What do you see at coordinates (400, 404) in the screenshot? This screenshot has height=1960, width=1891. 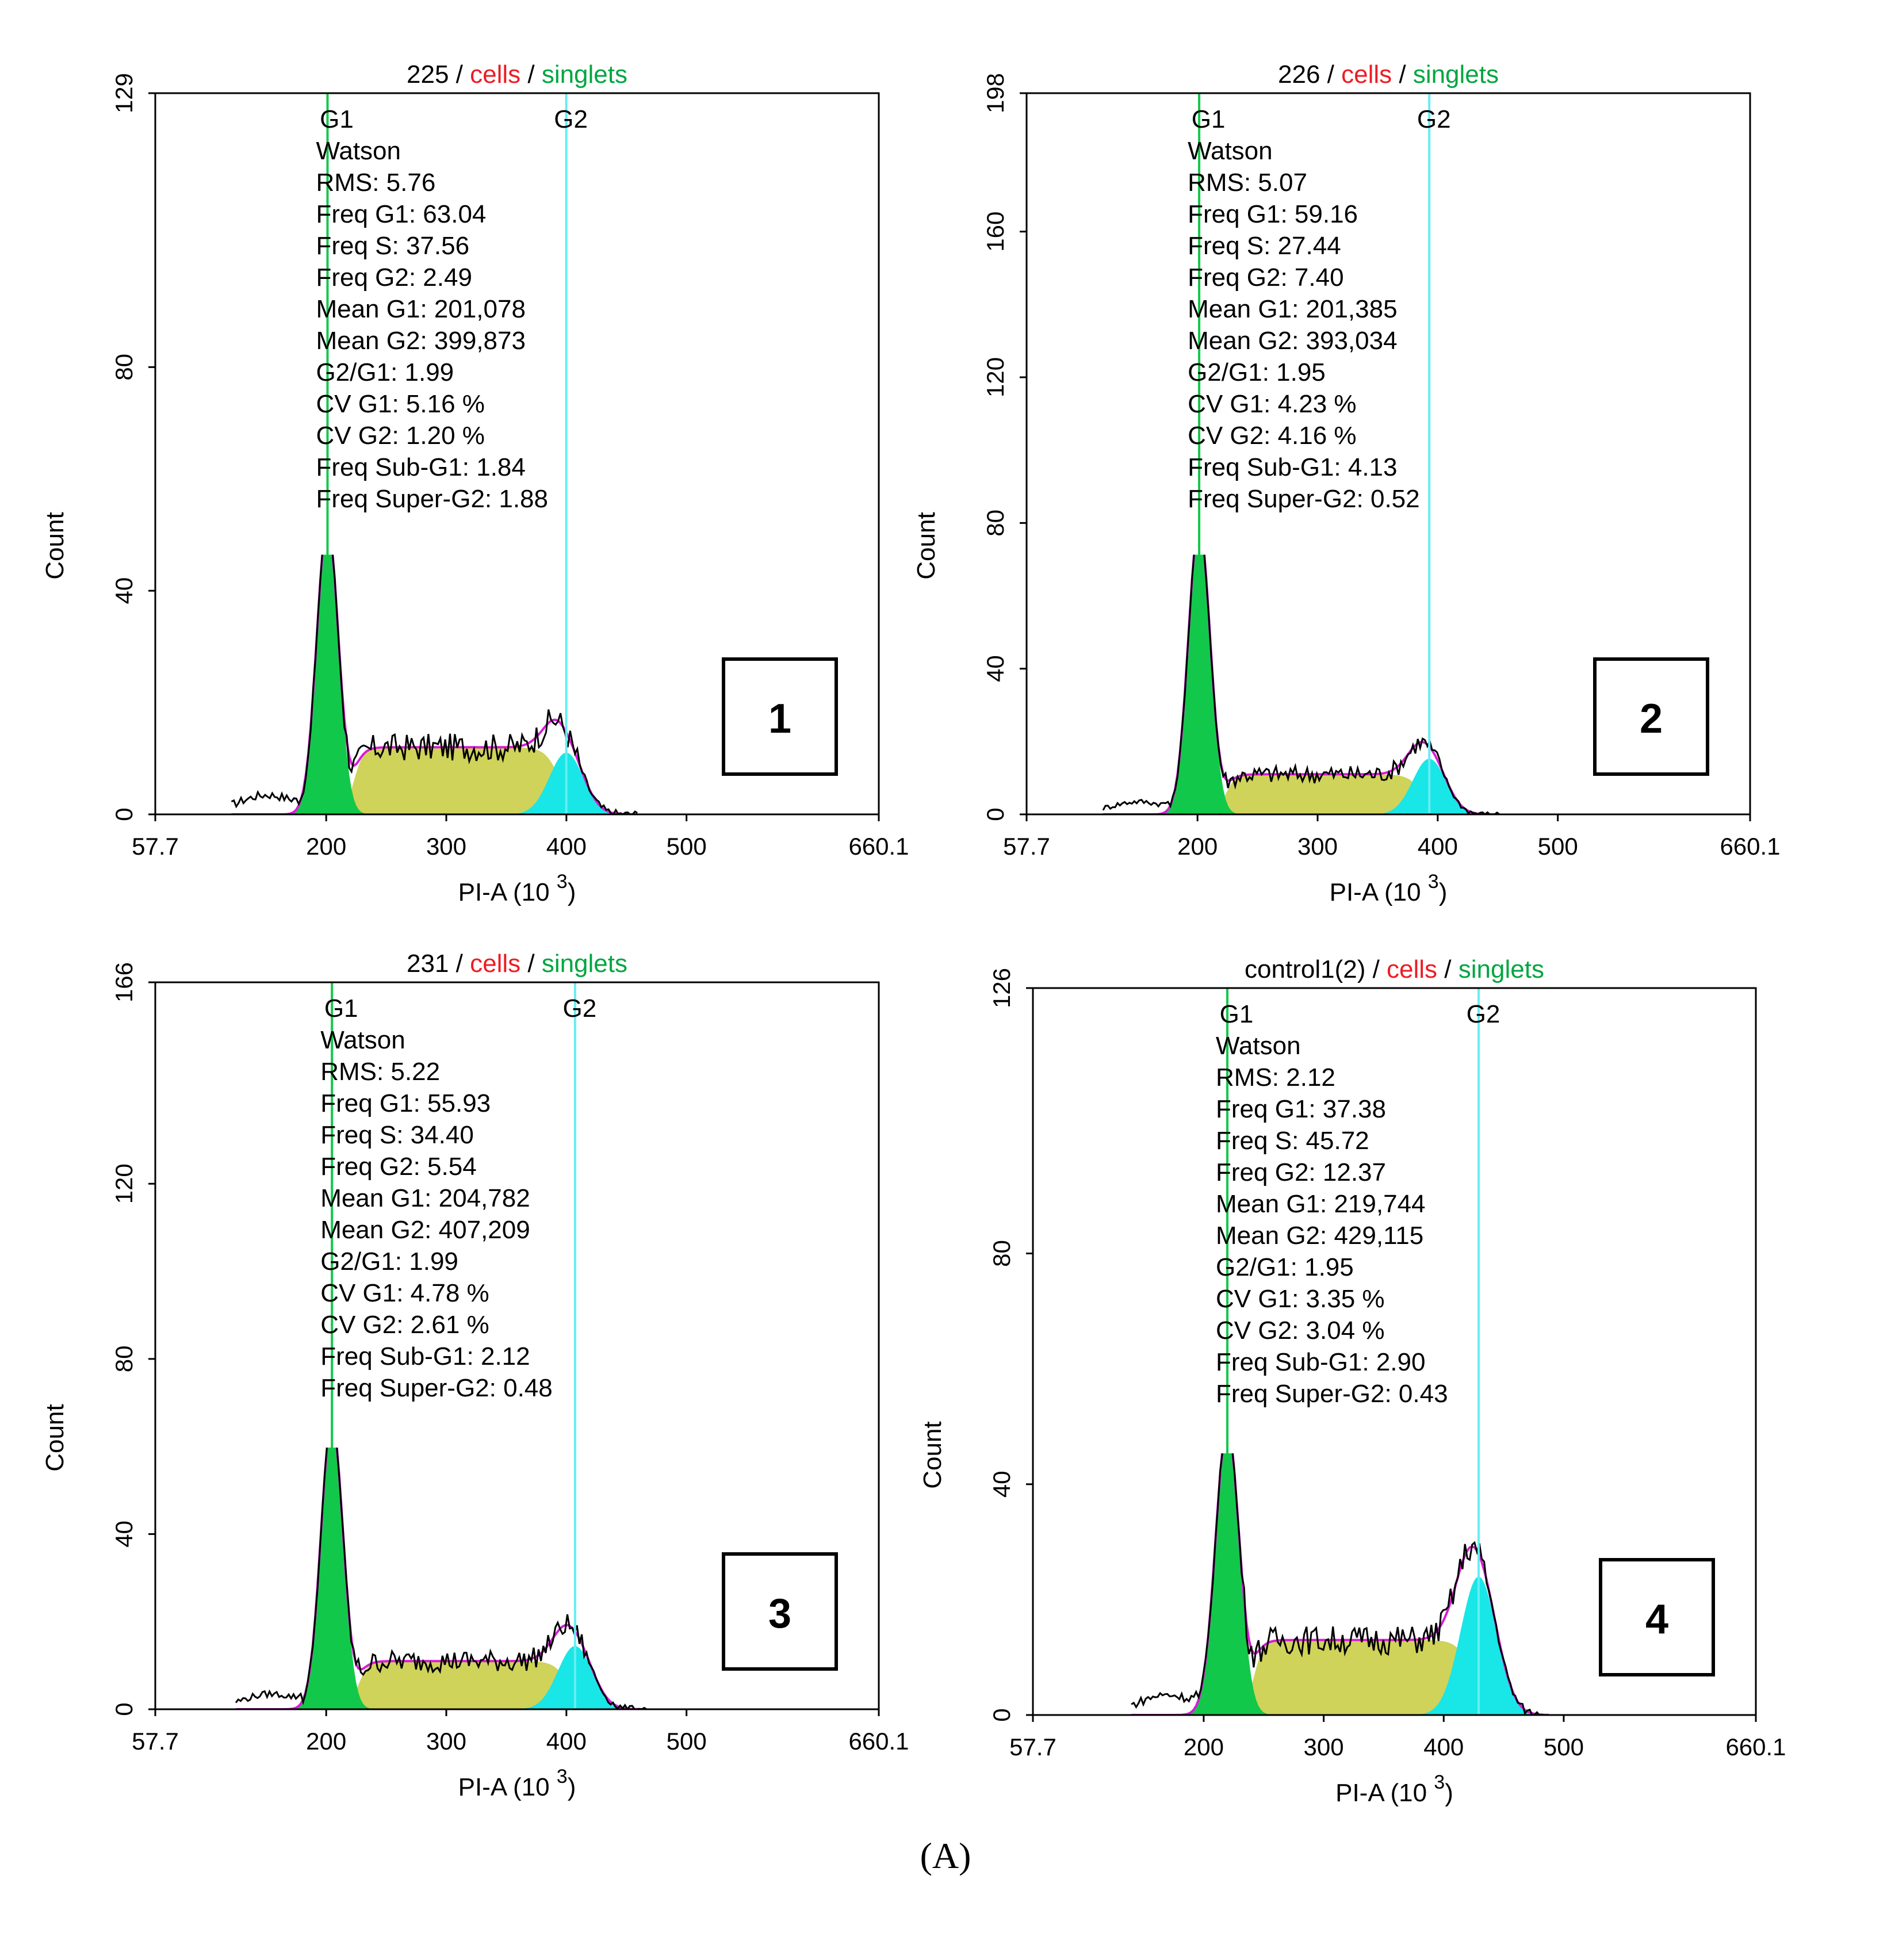 I see `annotation-line: CV G1: 5.16 %` at bounding box center [400, 404].